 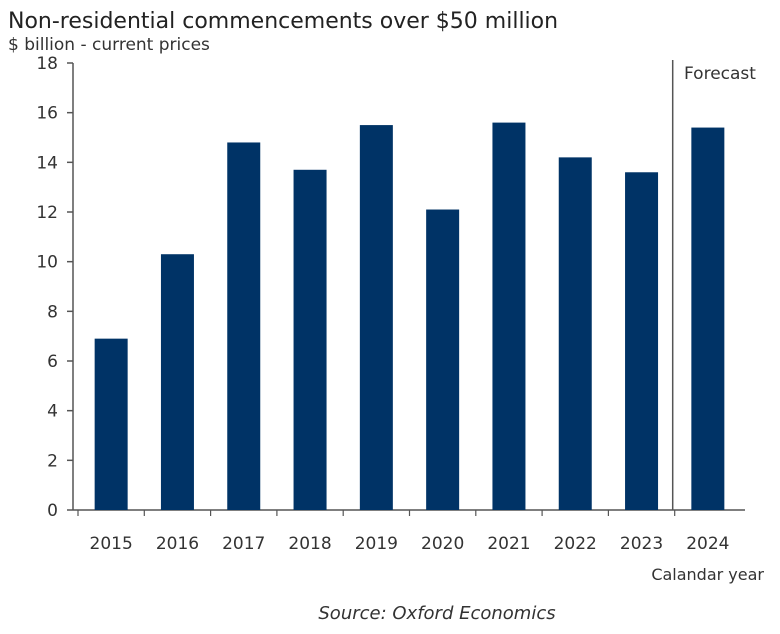 I want to click on bar-2016, so click(x=177, y=382).